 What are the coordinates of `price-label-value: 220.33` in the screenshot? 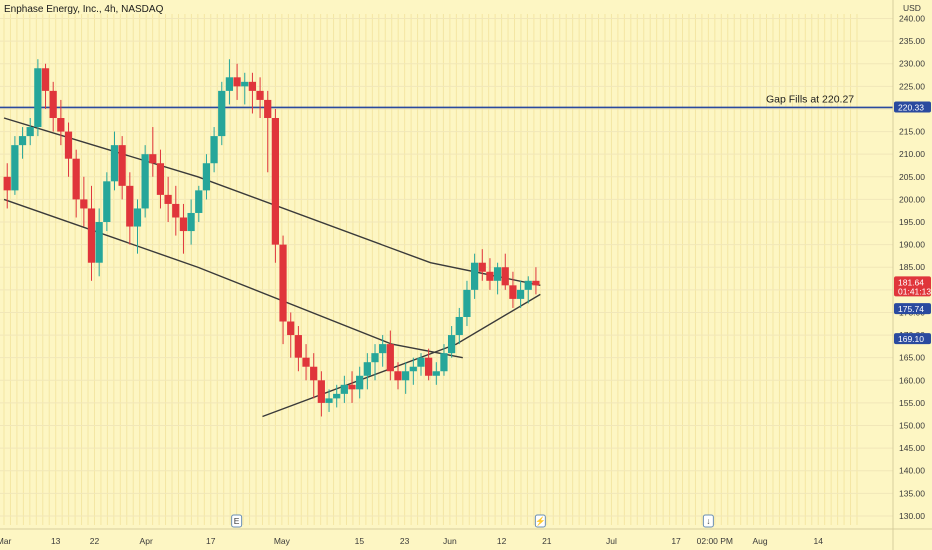 It's located at (911, 107).